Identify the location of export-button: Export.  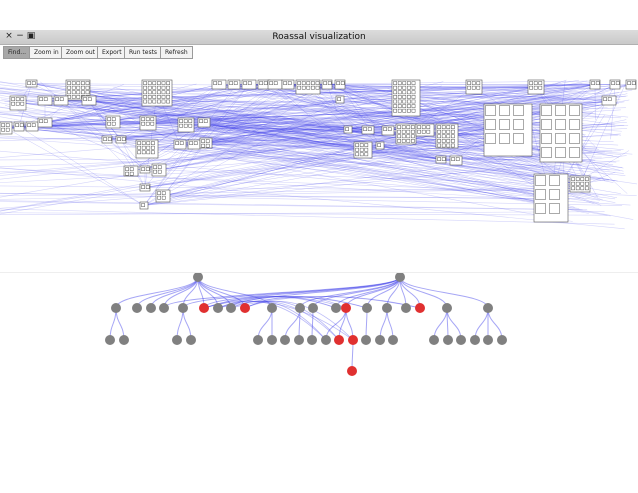
(112, 52).